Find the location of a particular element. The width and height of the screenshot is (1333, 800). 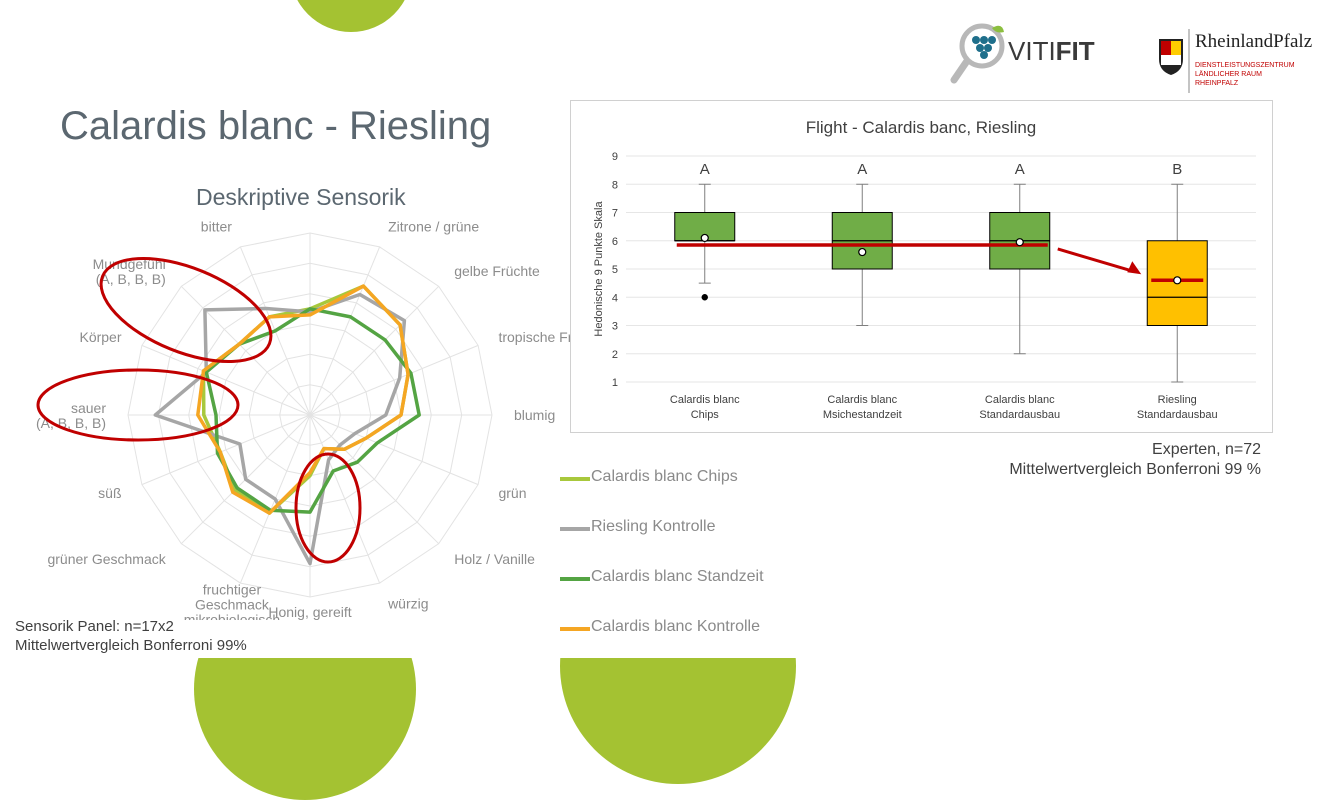

boxplot-ytick-label: 3 is located at coordinates (615, 327).